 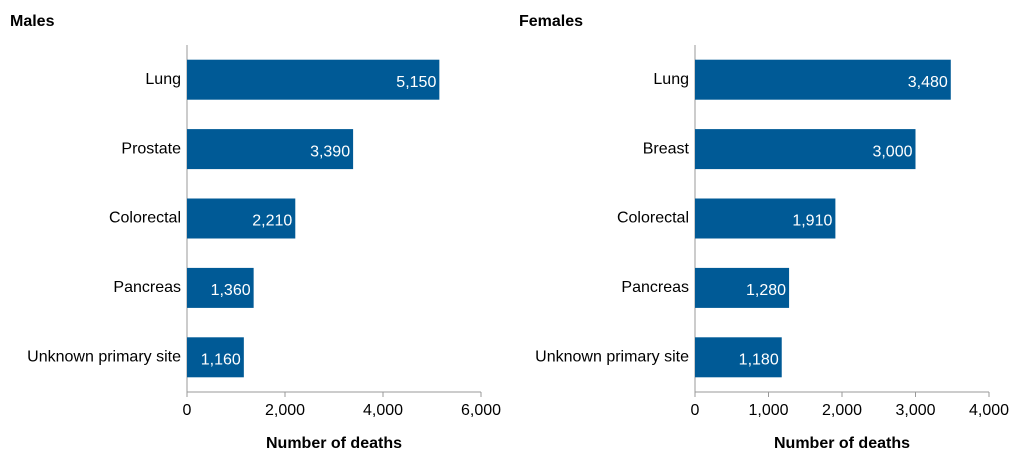 I want to click on value-label: 5,150, so click(x=416, y=82).